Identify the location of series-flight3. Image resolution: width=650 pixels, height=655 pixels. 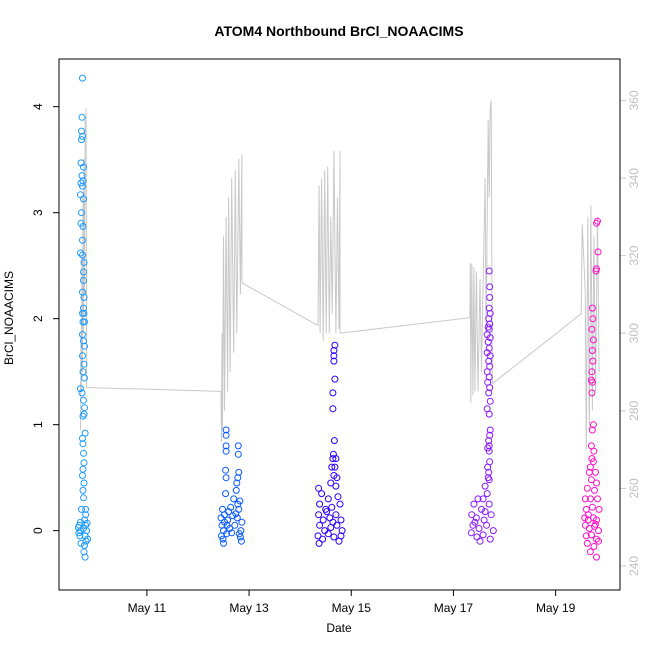
(330, 444).